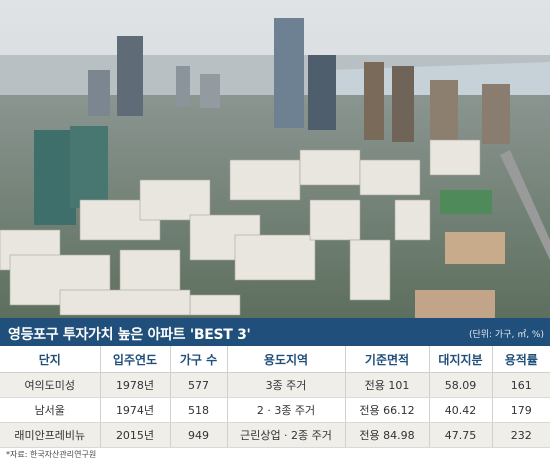  Describe the element at coordinates (386, 435) in the screenshot. I see `cell-base-area: 전용 84.98` at that location.